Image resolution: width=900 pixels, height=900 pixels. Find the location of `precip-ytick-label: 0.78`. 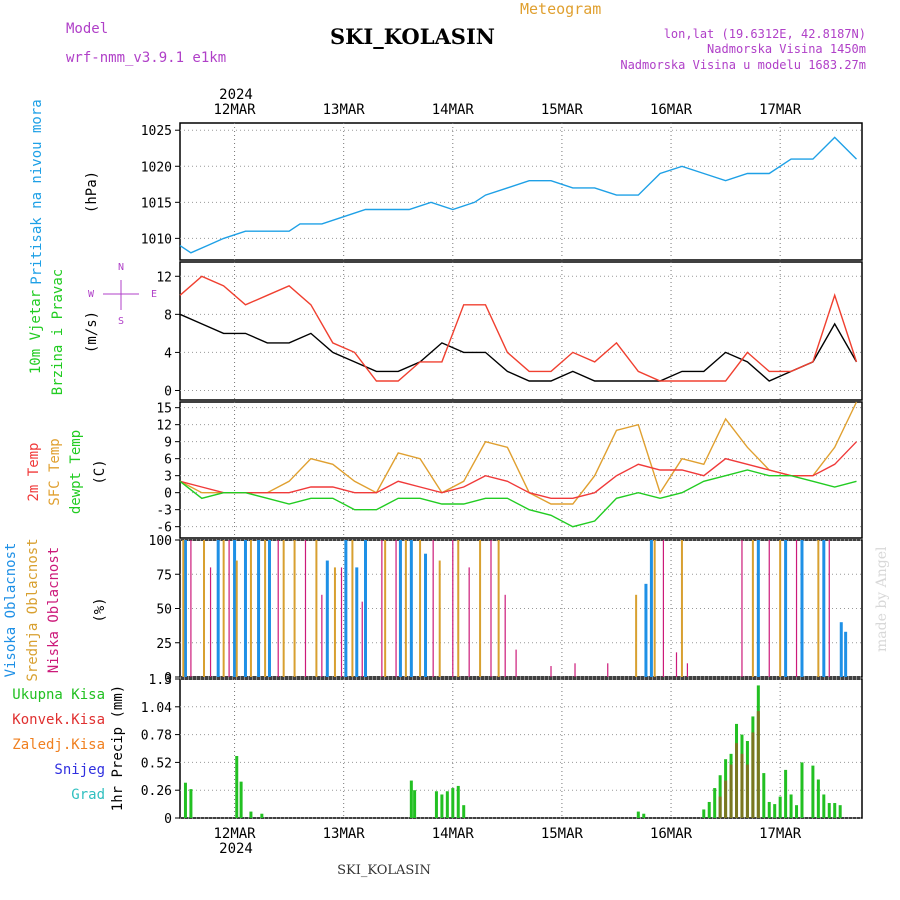

precip-ytick-label: 0.78 is located at coordinates (156, 736).